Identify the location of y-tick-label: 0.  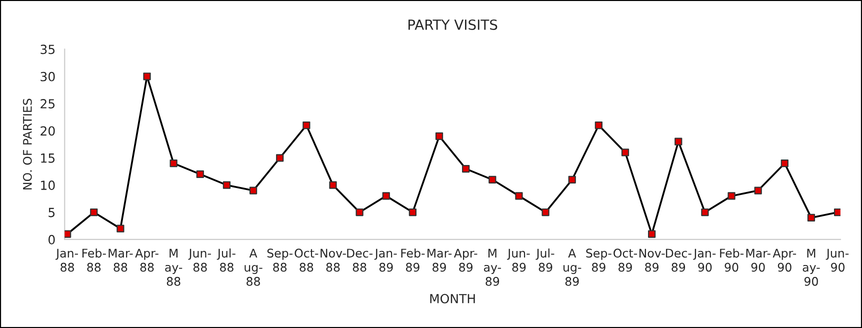
(51, 239).